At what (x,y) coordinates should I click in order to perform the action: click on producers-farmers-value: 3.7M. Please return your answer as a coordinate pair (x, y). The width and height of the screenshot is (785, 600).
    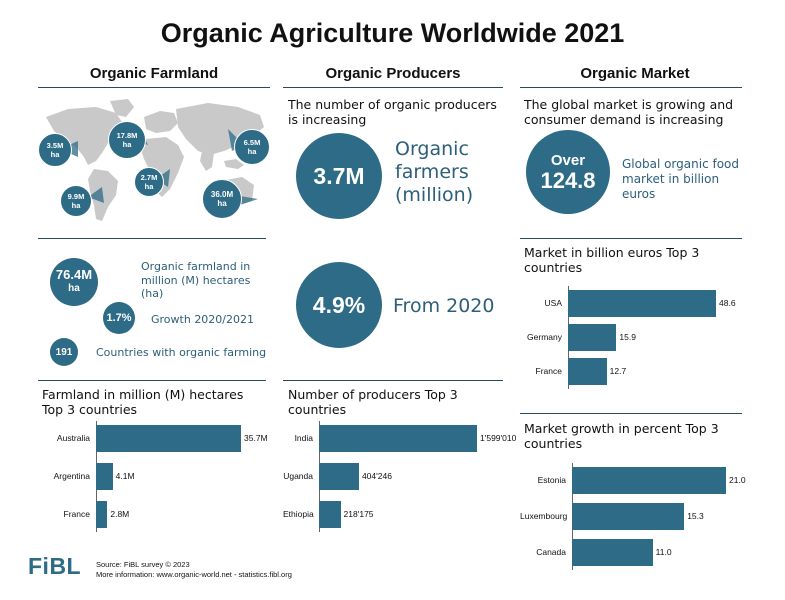
    Looking at the image, I should click on (339, 175).